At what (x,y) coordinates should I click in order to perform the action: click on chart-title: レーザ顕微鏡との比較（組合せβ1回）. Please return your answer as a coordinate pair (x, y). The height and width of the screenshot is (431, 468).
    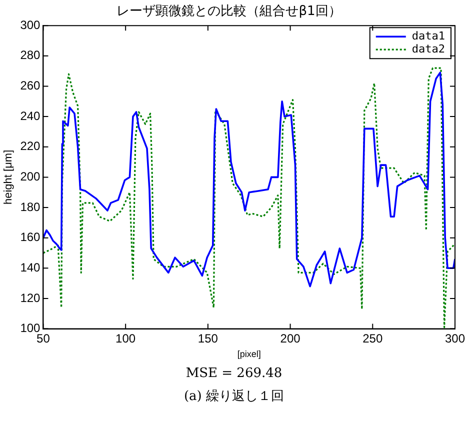
    Looking at the image, I should click on (229, 12).